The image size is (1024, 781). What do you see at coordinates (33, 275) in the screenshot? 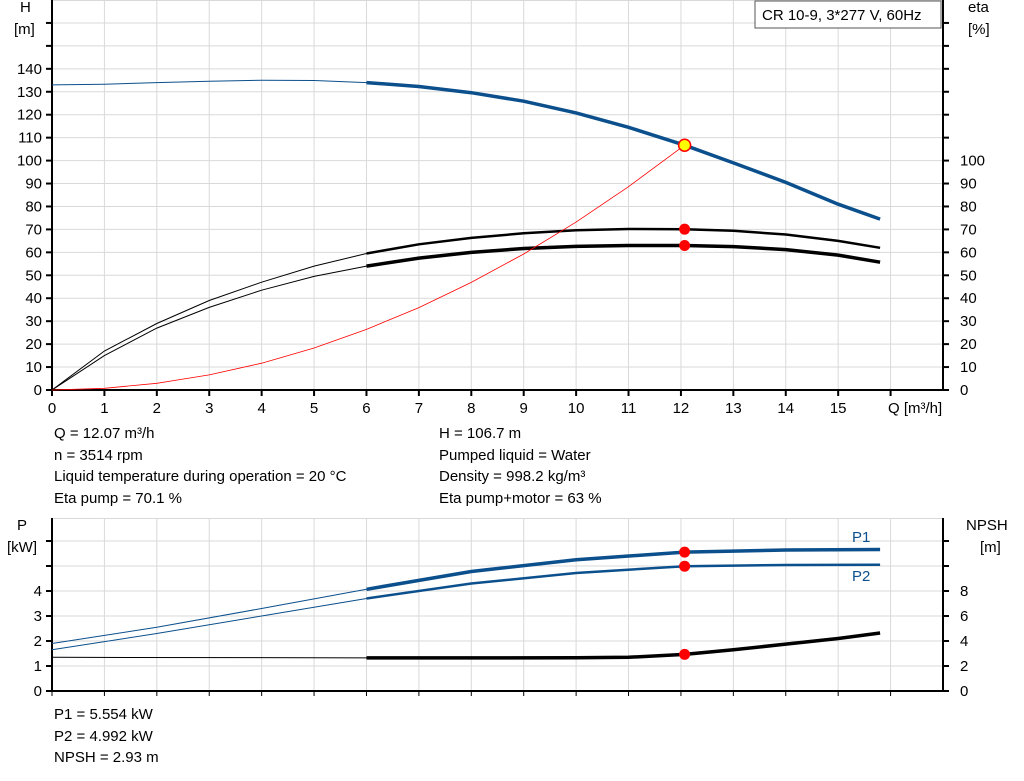
I see `y-tick-label: 50` at bounding box center [33, 275].